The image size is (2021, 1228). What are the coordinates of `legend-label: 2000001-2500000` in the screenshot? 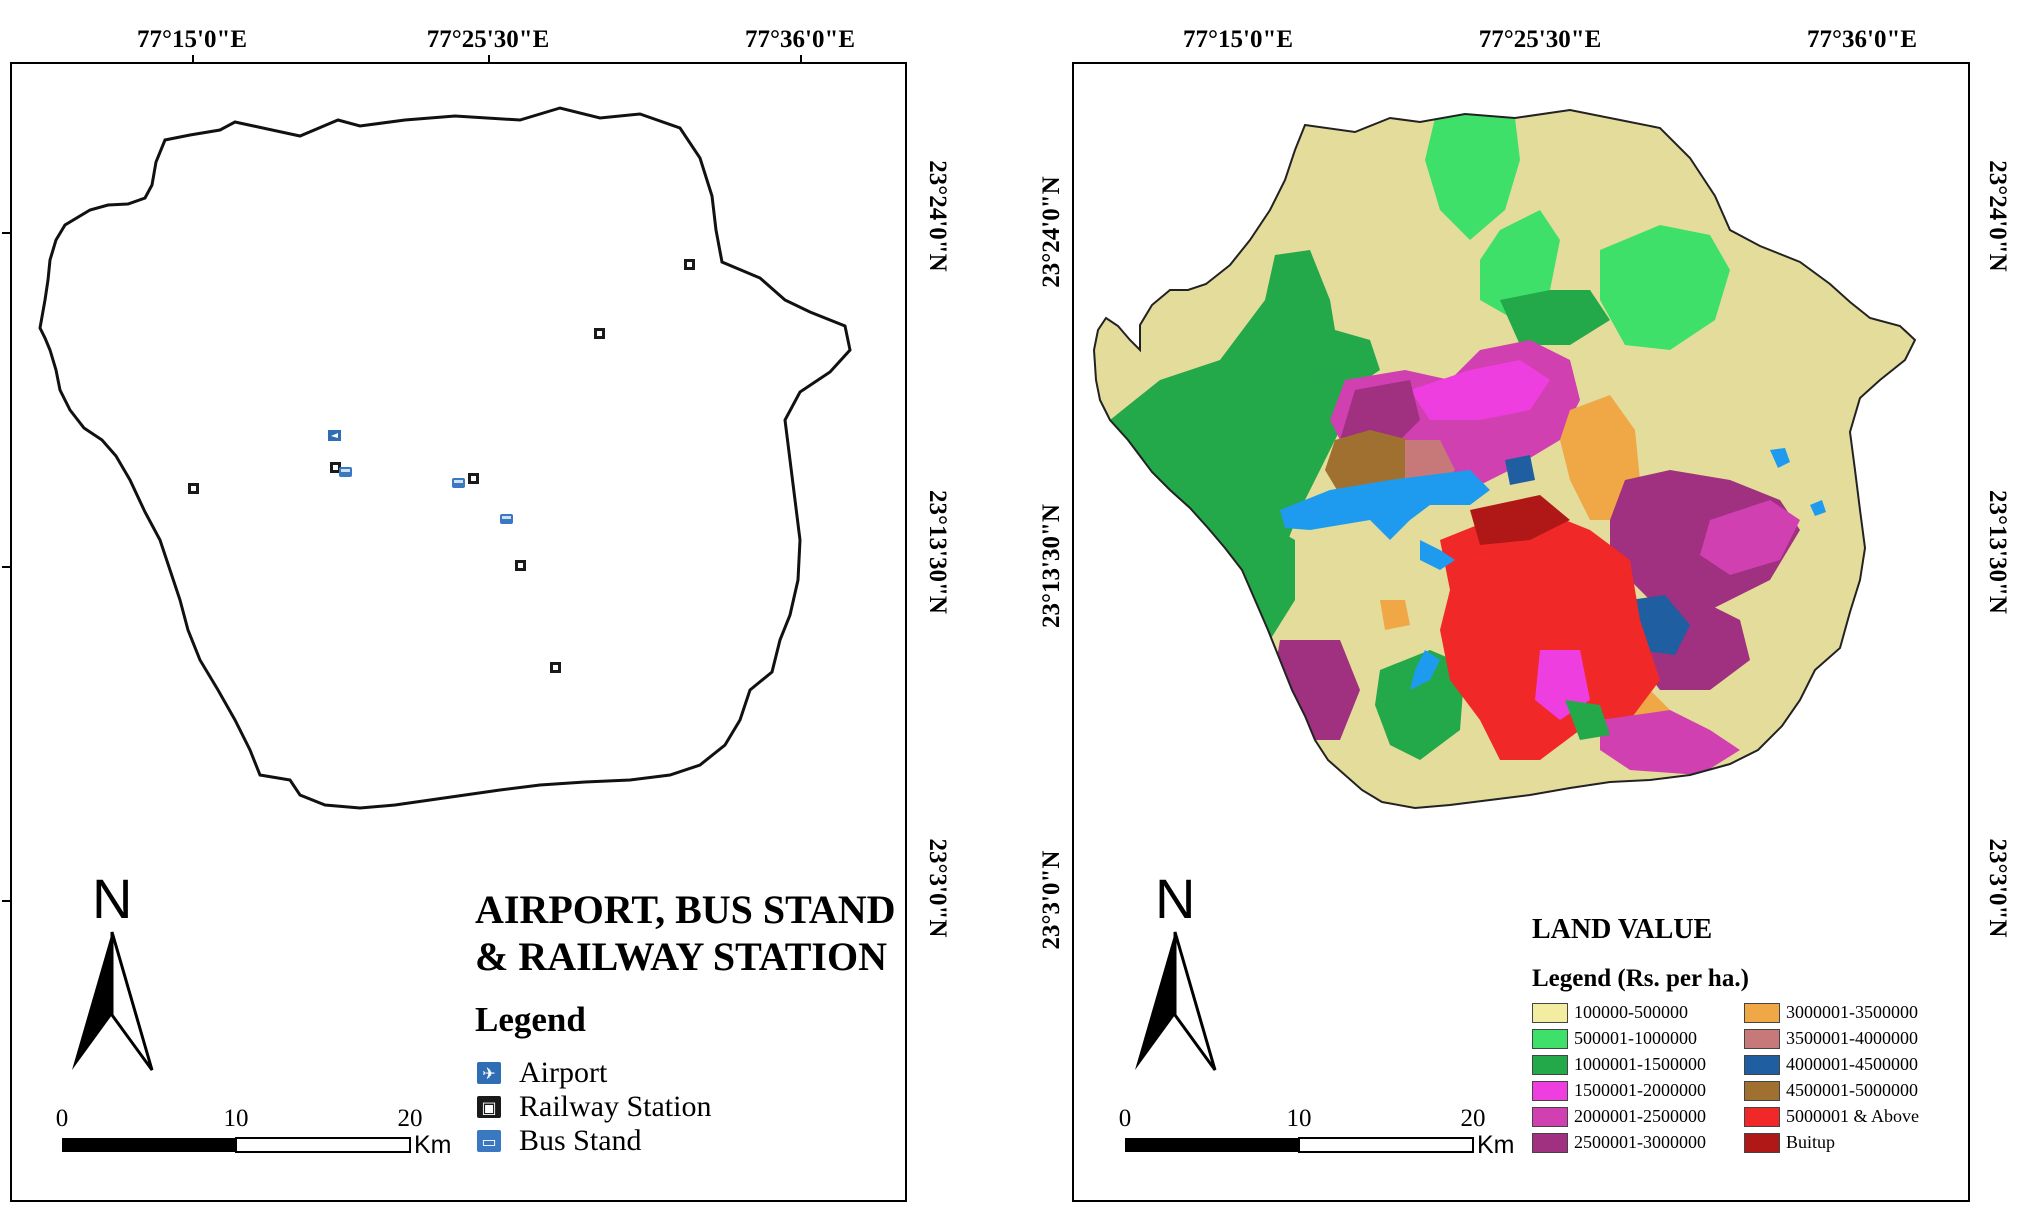 It's located at (1640, 1116).